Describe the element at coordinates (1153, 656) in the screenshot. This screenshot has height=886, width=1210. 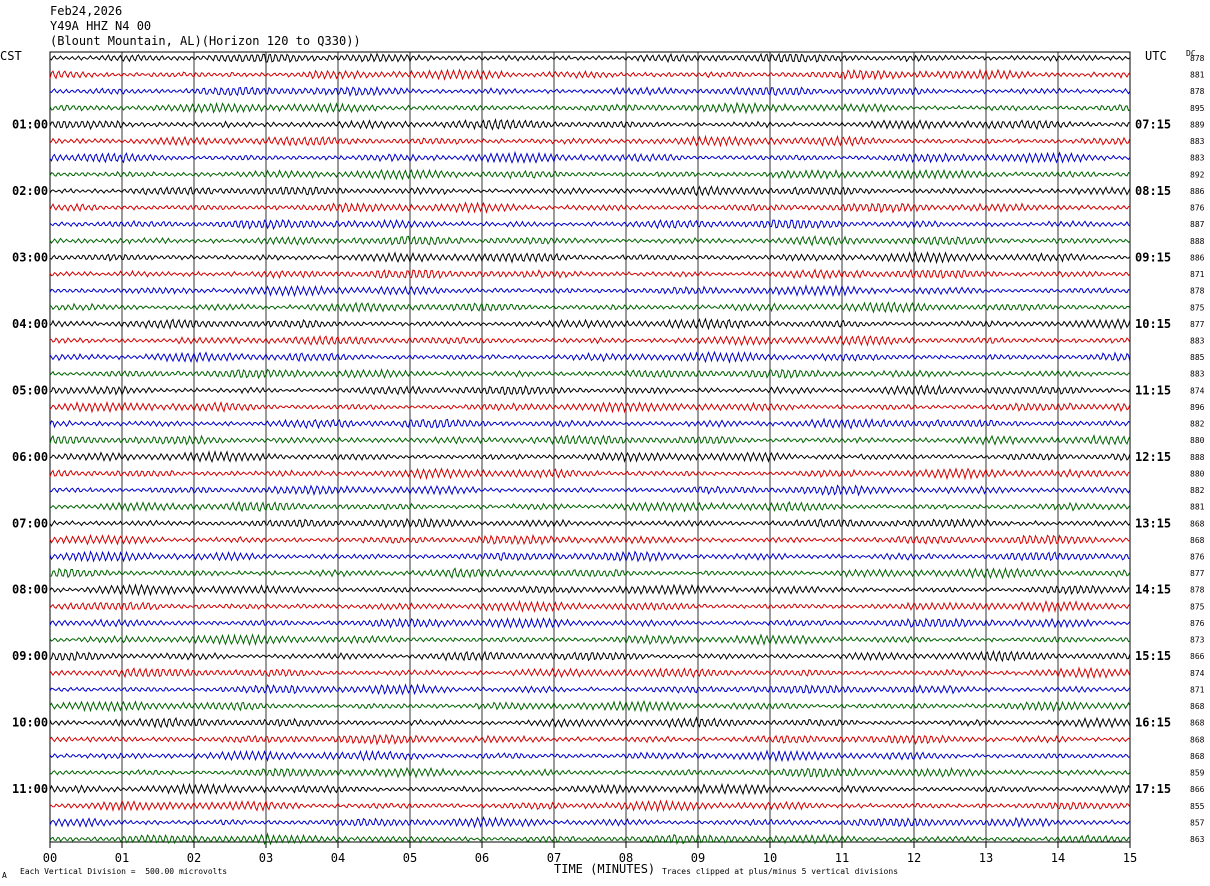
I see `utc-hour-label: 15:15` at that location.